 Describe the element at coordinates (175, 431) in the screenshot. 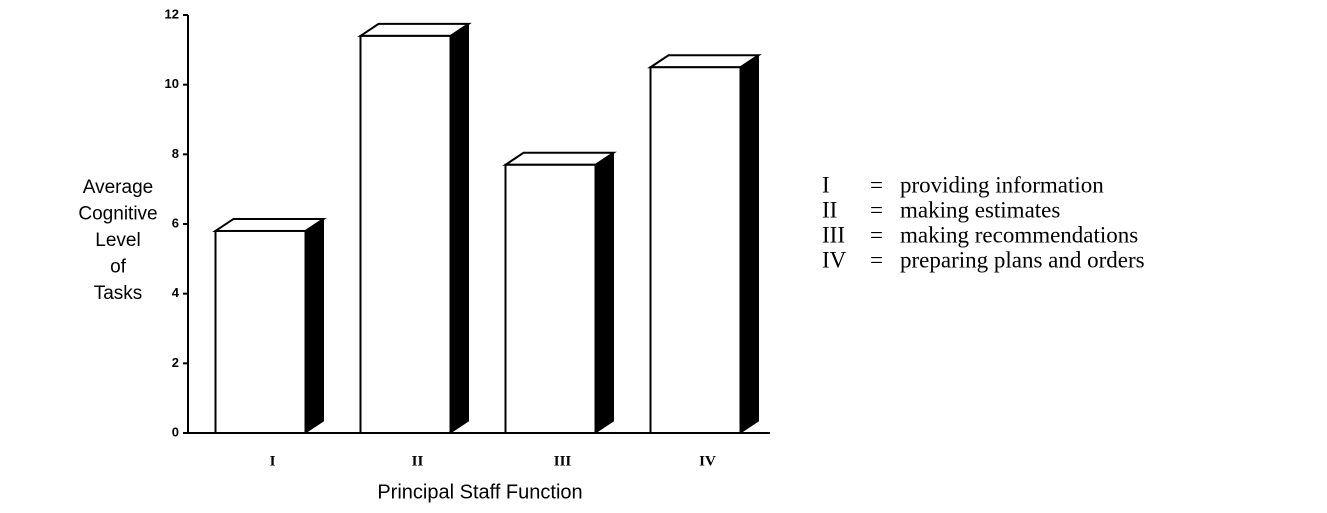

I see `y-tick-label: 0` at that location.